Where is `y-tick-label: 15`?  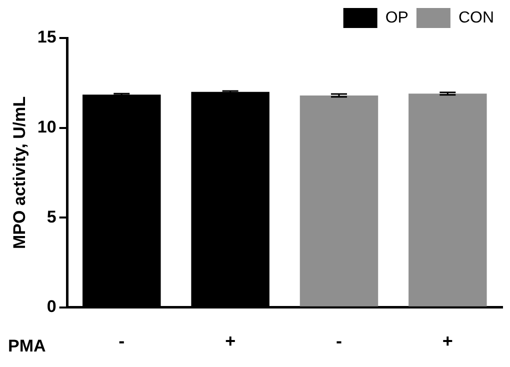
y-tick-label: 15 is located at coordinates (46, 37).